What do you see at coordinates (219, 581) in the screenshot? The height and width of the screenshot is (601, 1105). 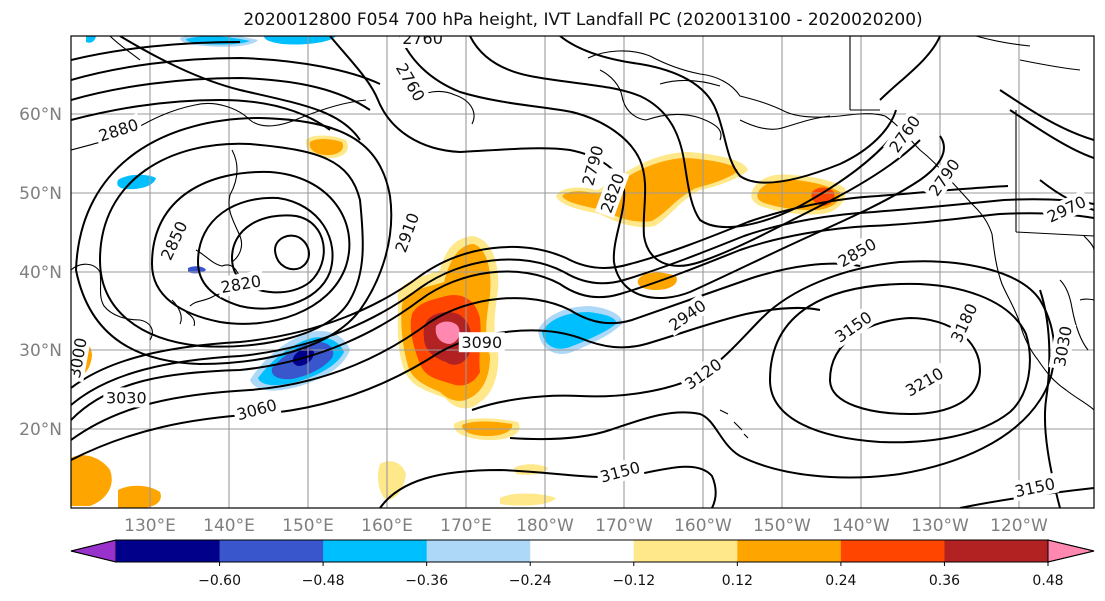 I see `colorbar-tick-label: −0.60` at bounding box center [219, 581].